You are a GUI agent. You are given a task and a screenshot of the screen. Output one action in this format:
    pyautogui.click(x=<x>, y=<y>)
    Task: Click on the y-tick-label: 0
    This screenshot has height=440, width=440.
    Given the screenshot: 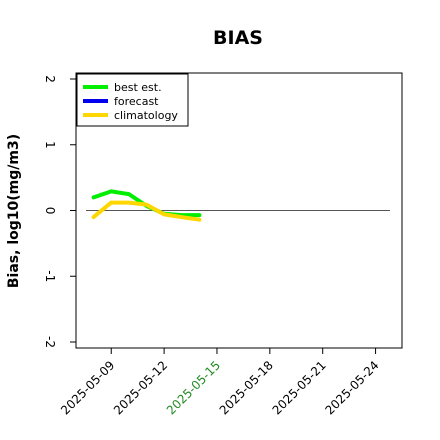 What is the action you would take?
    pyautogui.click(x=50, y=211)
    